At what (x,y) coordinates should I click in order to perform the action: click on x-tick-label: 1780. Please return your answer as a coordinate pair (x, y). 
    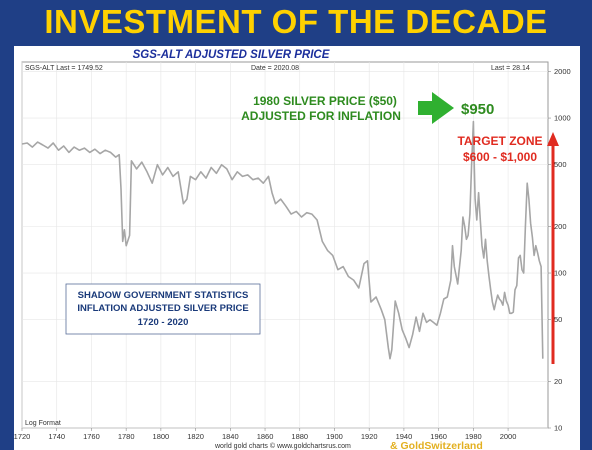
    Looking at the image, I should click on (126, 436).